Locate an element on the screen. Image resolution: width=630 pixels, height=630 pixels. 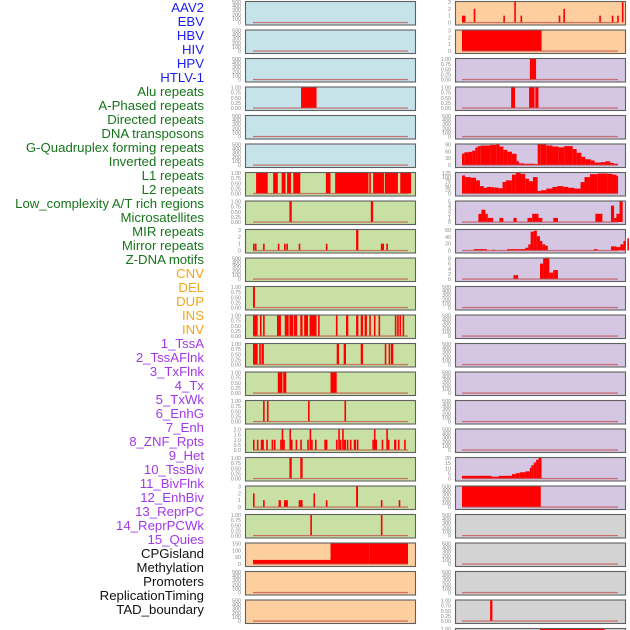
y-tick-label: 10 is located at coordinates (448, 469).